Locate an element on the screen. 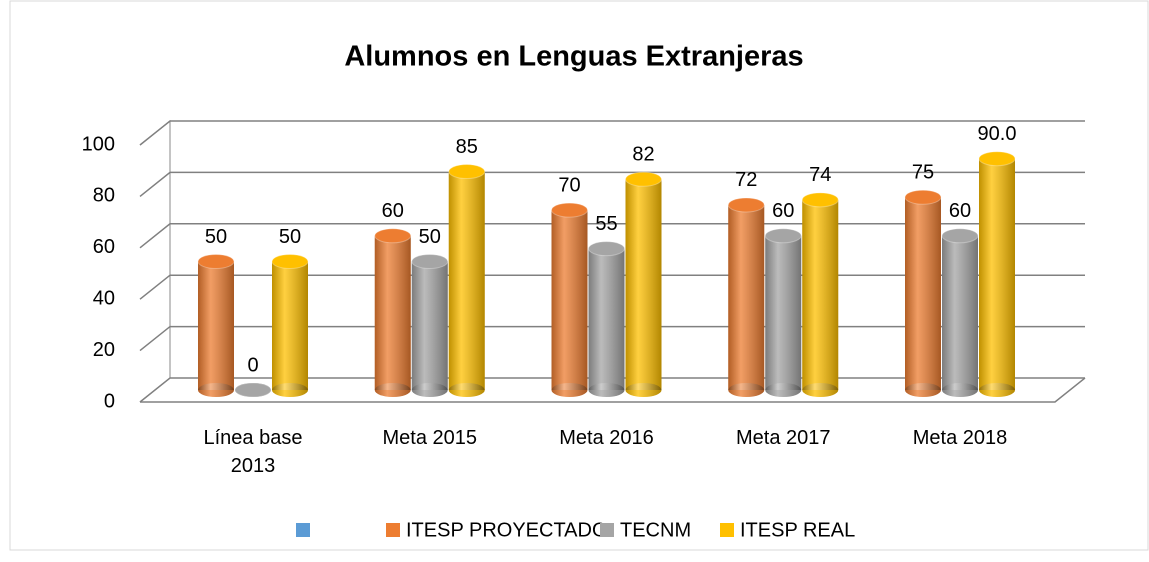  y-tick-label: 60 is located at coordinates (104, 247).